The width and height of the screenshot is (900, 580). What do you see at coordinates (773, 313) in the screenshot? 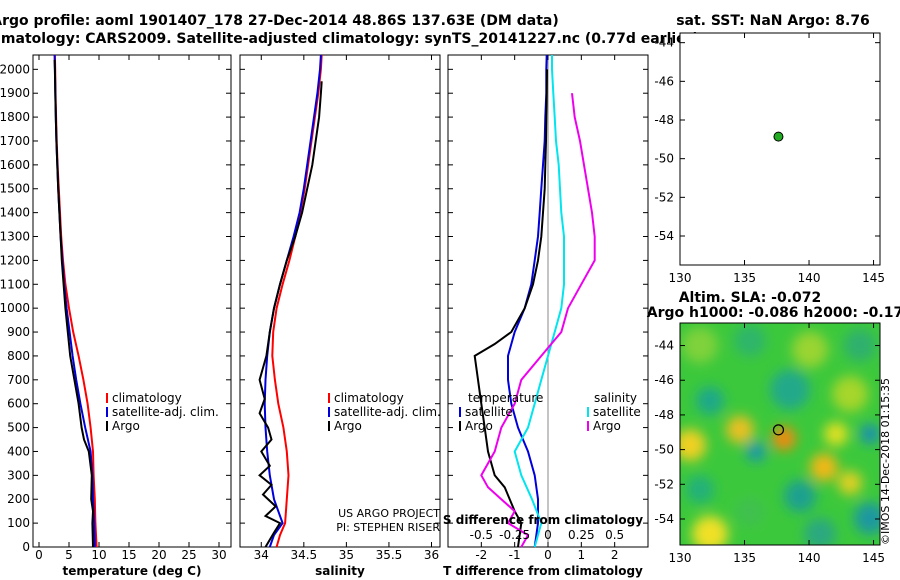
I see `sla-title-line-2: Argo h1000: -0.086 h2000: -0.17` at bounding box center [773, 313].